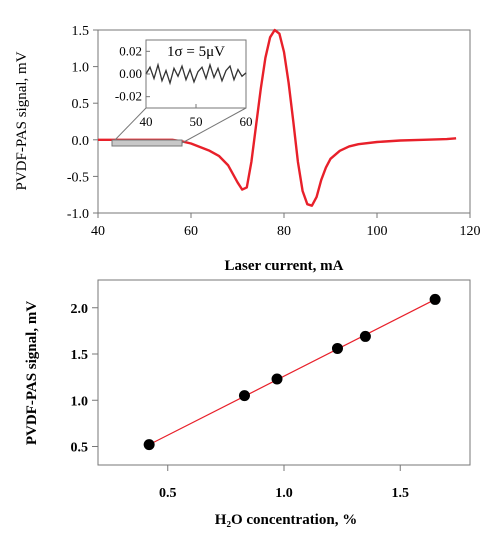  Describe the element at coordinates (82, 123) in the screenshot. I see `top-y-ticks: -1.0 -0.5 0.0 0.5 1.0 1.5` at that location.